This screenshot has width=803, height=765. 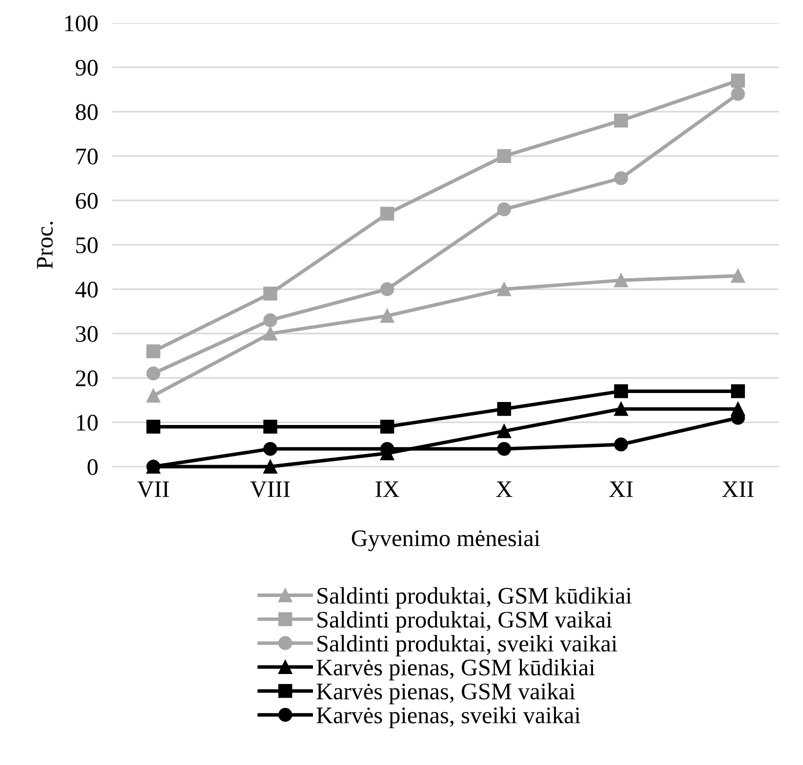 I want to click on legend-label: Saldinti produktai, GSM kūdikiai, so click(x=475, y=598).